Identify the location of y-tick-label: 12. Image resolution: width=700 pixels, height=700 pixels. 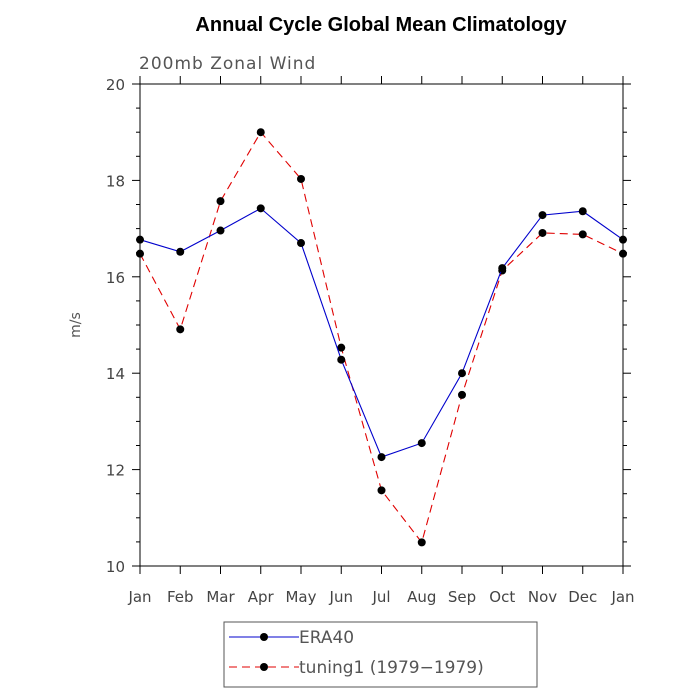
(115, 471).